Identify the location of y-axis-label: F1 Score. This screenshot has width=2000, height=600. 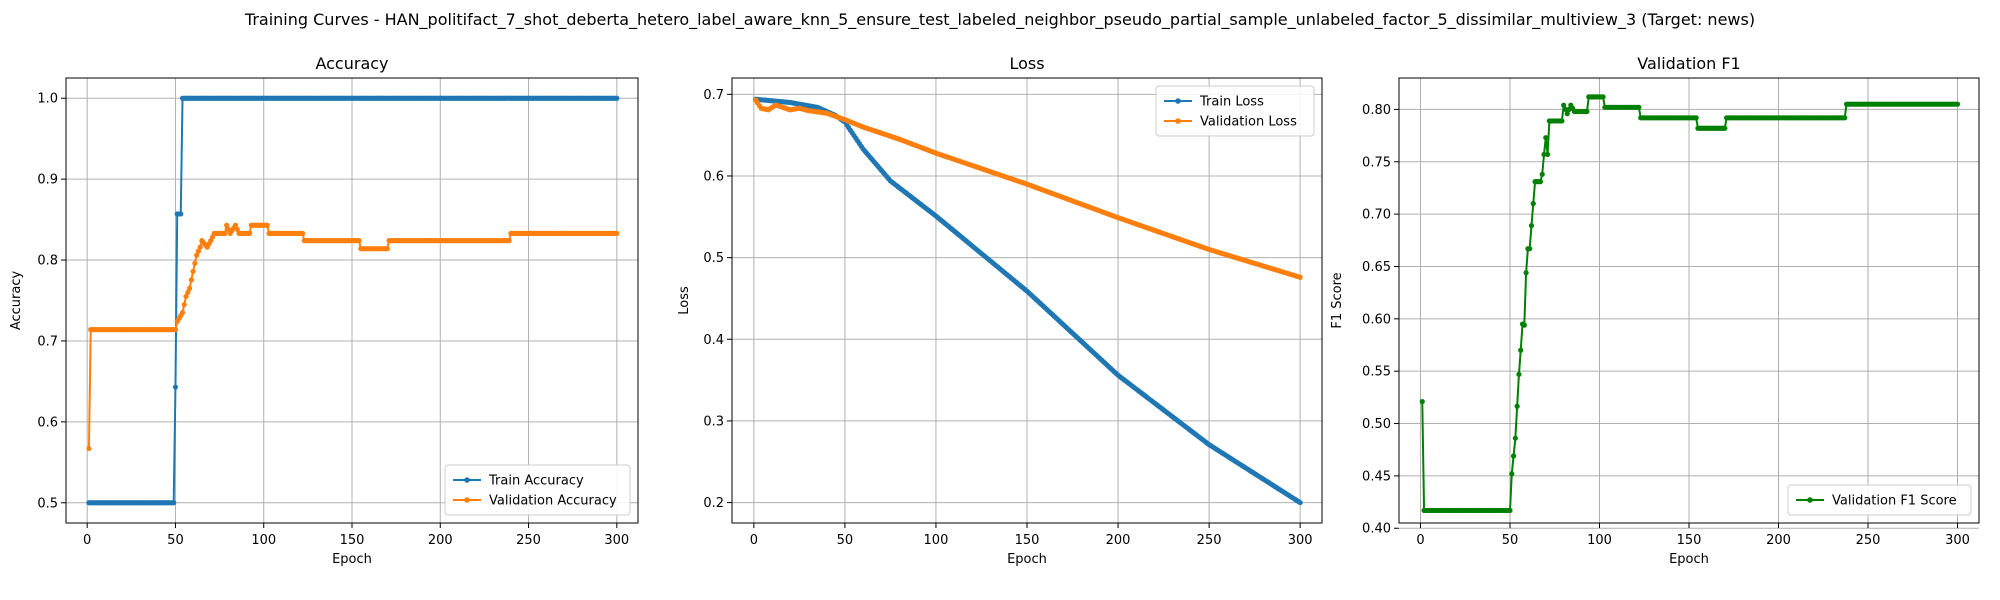
(1337, 300).